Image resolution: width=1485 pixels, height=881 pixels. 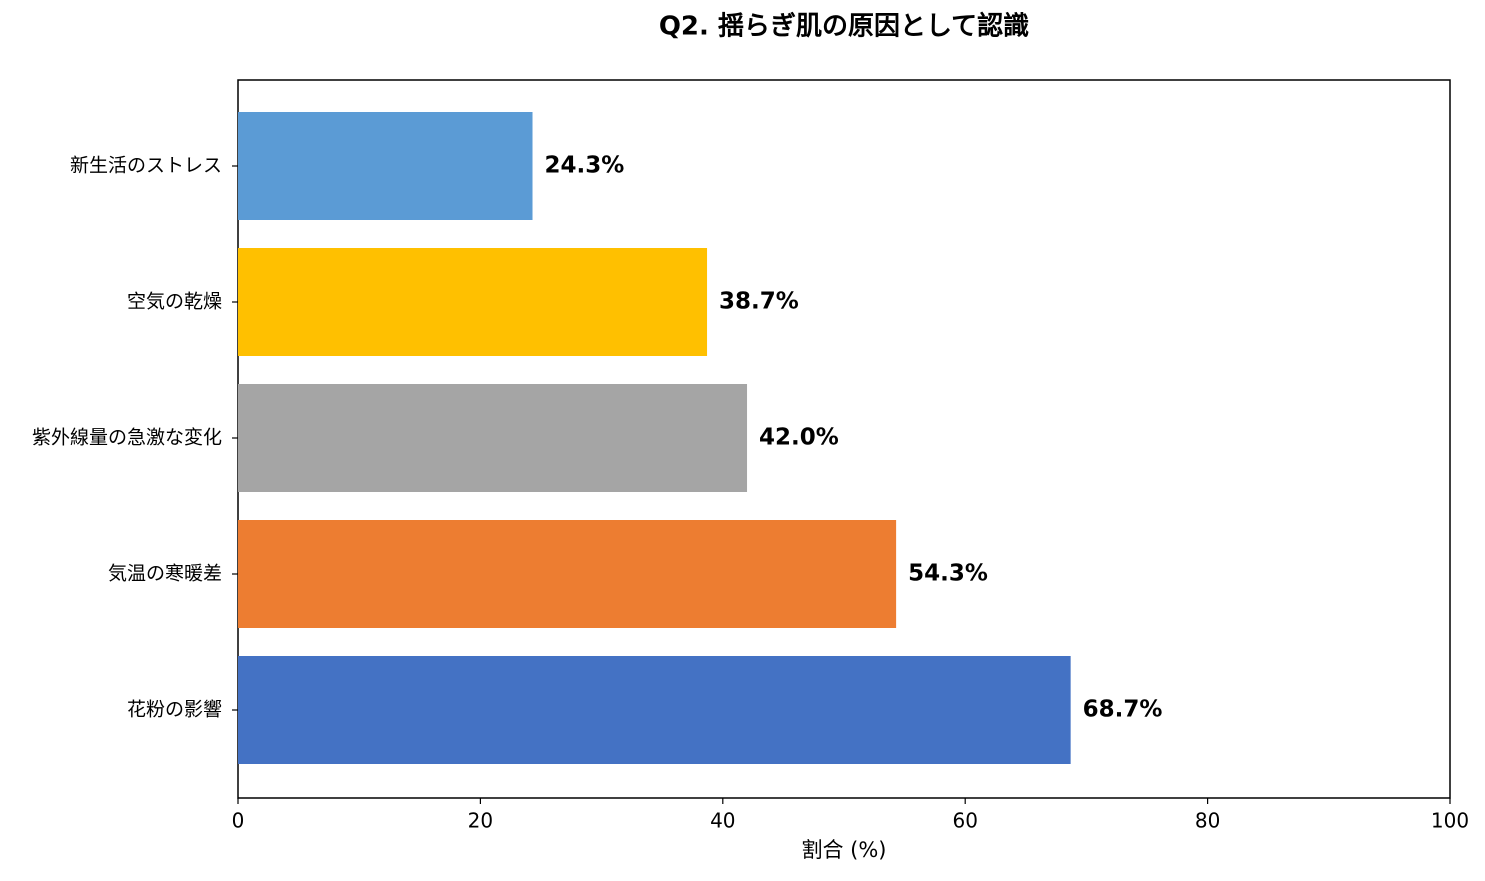 I want to click on x-tick-label: 80, so click(x=1207, y=821).